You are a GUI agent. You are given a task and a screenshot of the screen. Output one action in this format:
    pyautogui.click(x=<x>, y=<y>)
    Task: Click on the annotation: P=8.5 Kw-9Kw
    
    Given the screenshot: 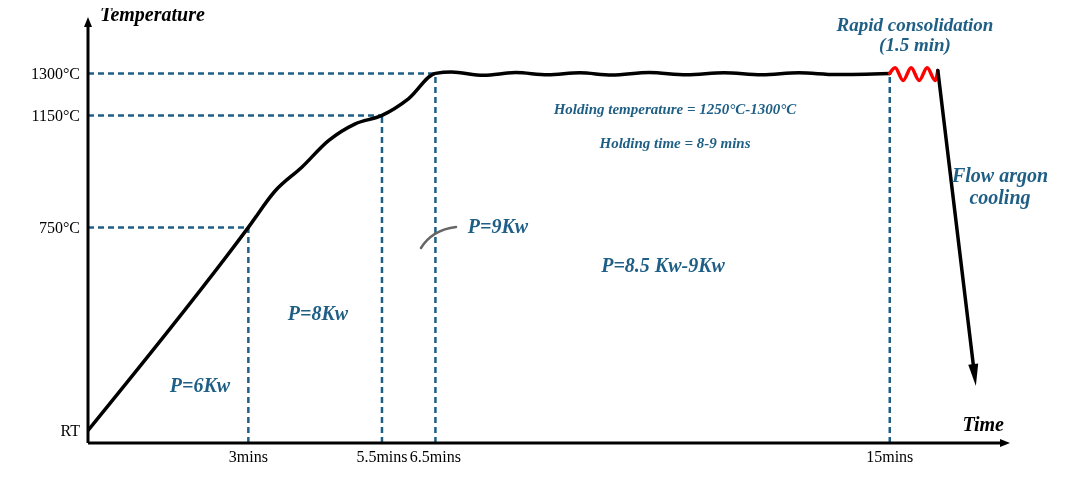 What is the action you would take?
    pyautogui.click(x=663, y=265)
    